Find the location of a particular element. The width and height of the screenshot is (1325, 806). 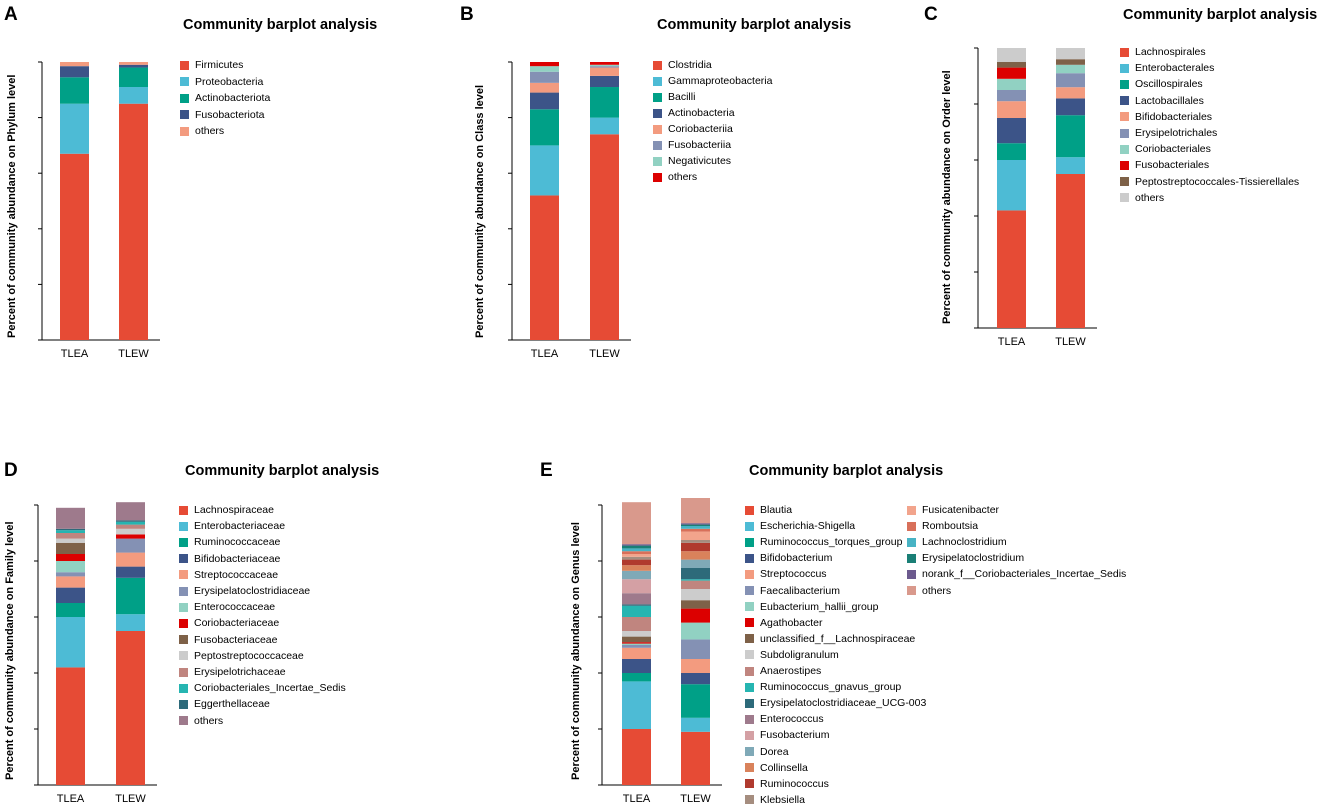

legend-item: others is located at coordinates (929, 591).